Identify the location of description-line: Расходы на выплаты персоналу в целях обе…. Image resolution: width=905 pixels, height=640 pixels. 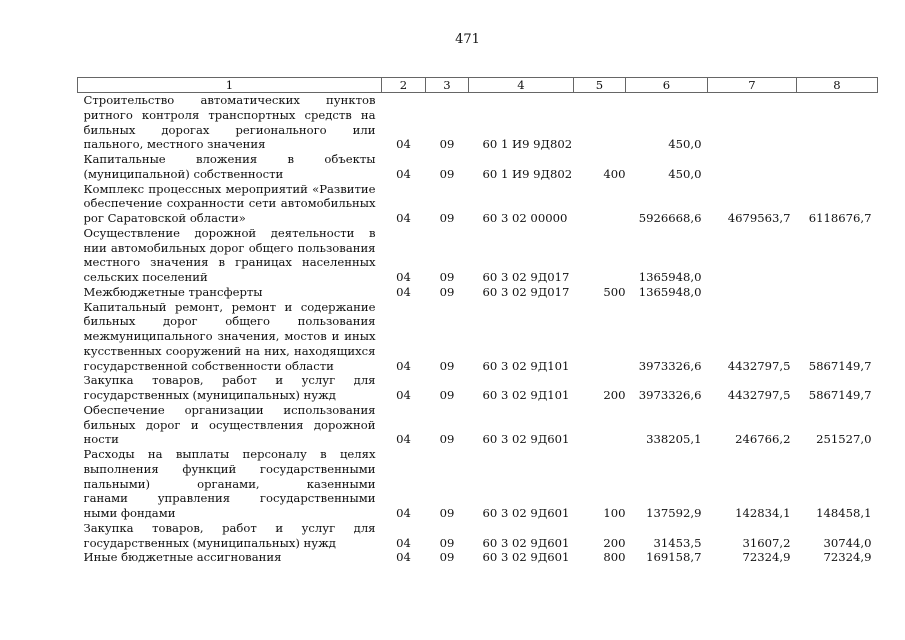
(229, 454).